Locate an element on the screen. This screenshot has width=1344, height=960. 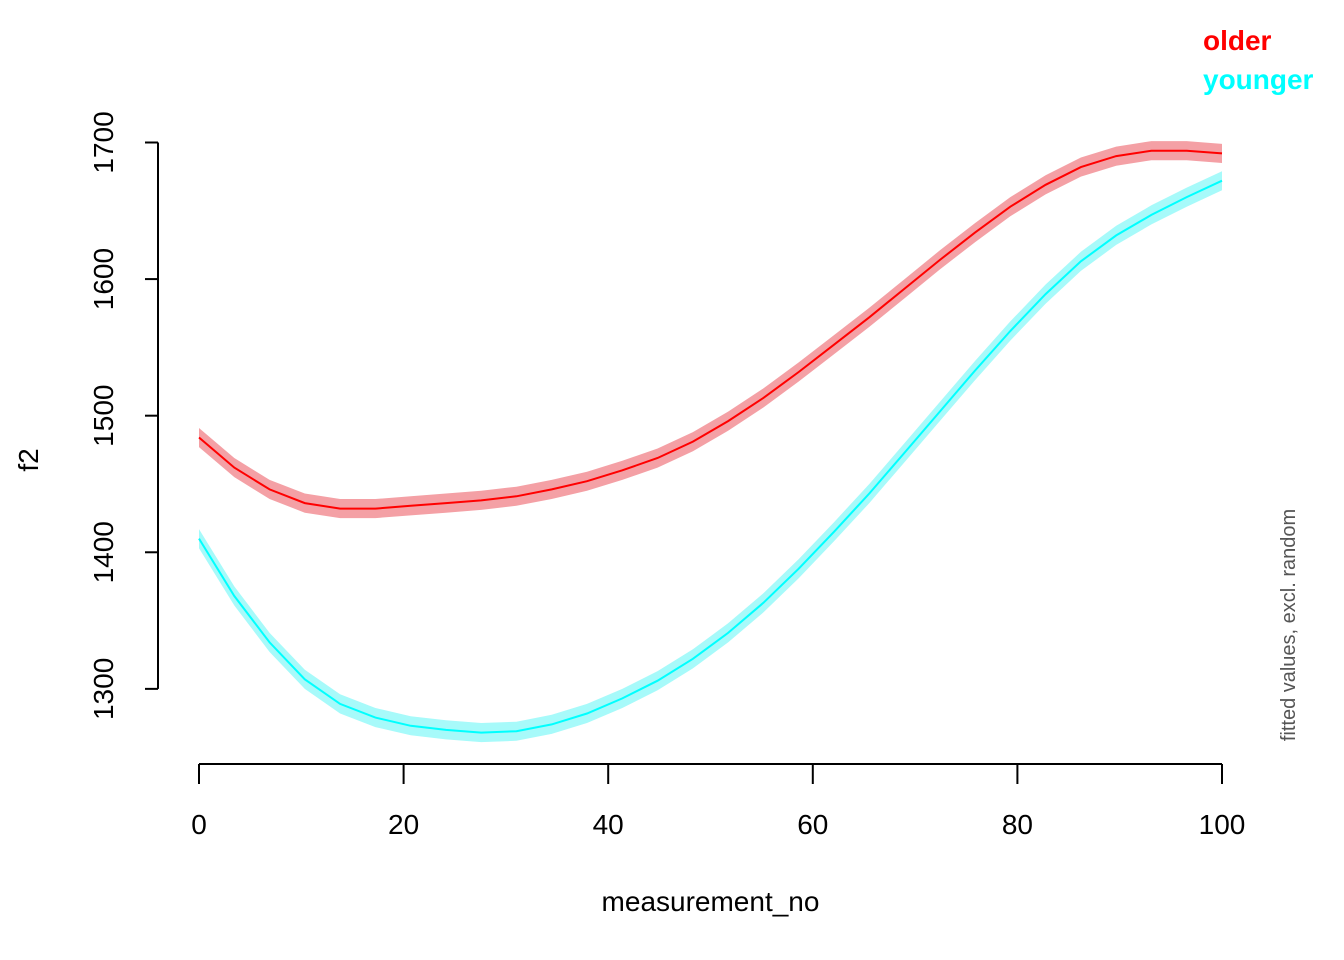
x-tick-label: 0 is located at coordinates (199, 824).